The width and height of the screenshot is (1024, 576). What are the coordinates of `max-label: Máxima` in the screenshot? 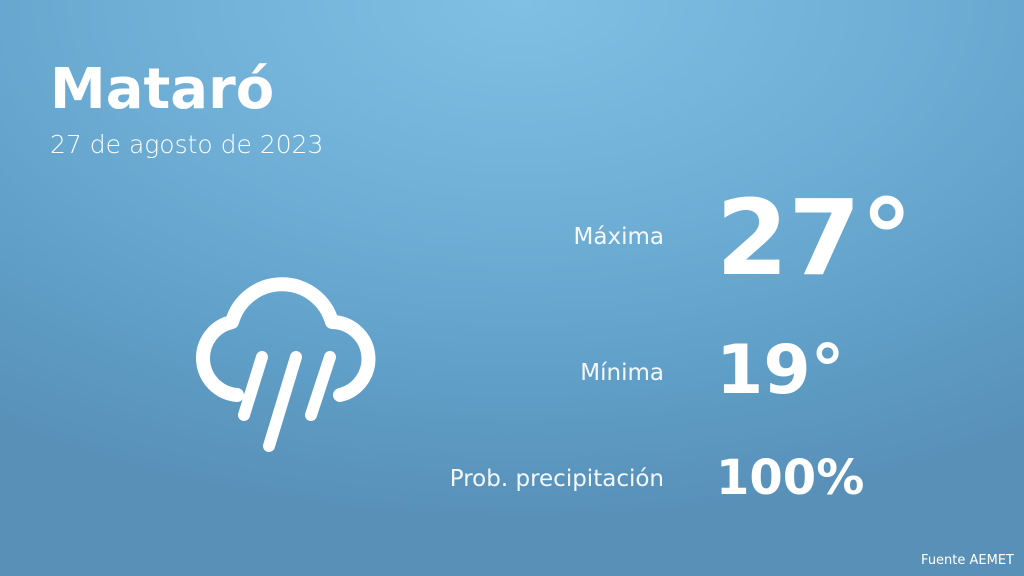 It's located at (618, 237).